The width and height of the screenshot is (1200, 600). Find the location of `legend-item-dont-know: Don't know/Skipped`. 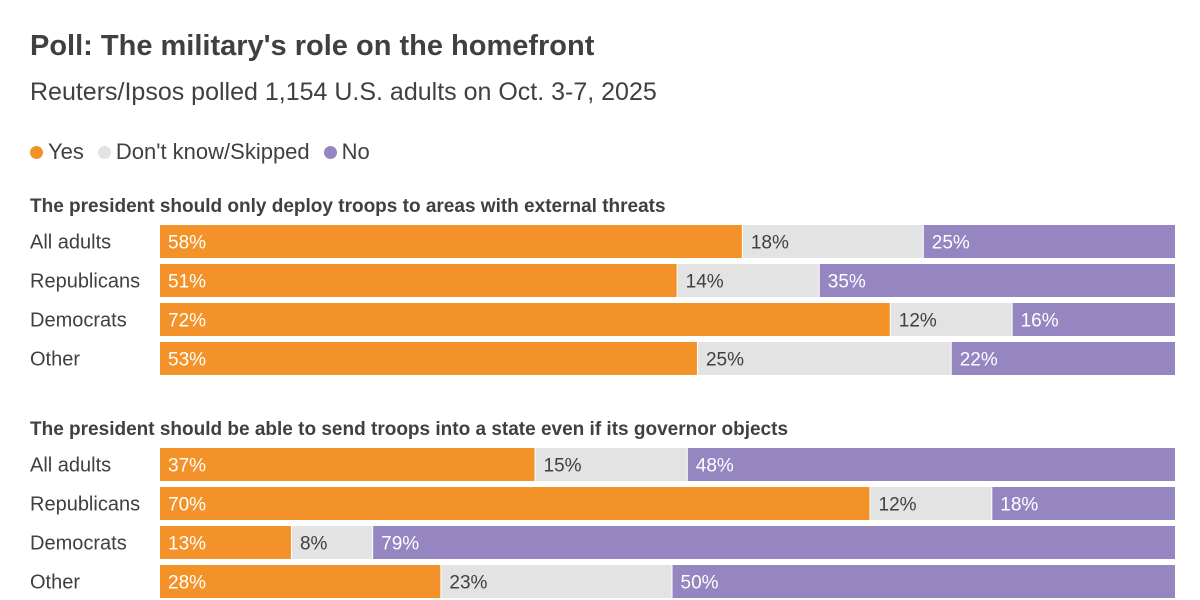

legend-item-dont-know: Don't know/Skipped is located at coordinates (203, 152).